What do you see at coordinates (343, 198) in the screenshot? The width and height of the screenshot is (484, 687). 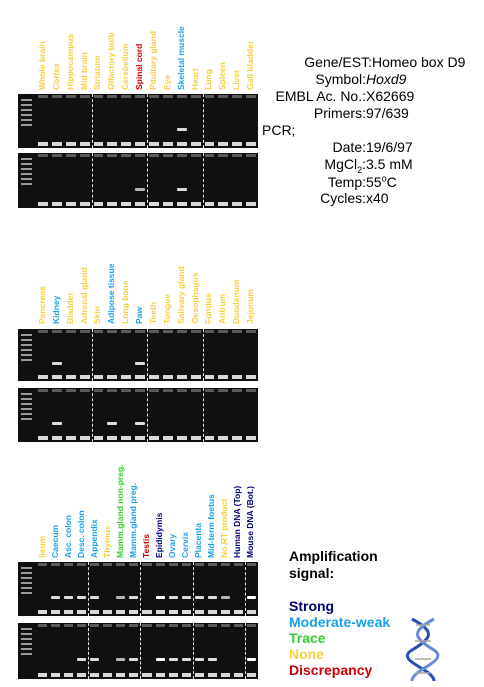 I see `cycles-label: Cycles:` at bounding box center [343, 198].